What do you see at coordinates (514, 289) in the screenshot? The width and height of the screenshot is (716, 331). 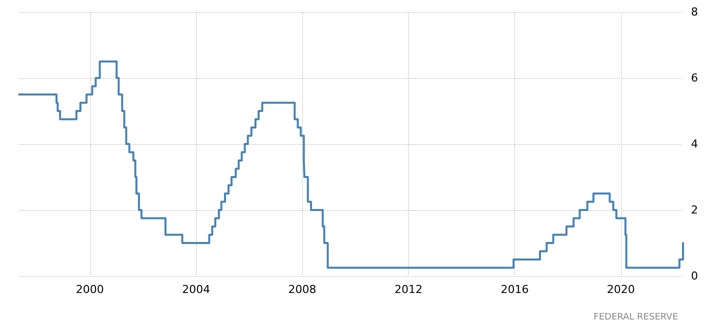 I see `x-tick-label: 2016` at bounding box center [514, 289].